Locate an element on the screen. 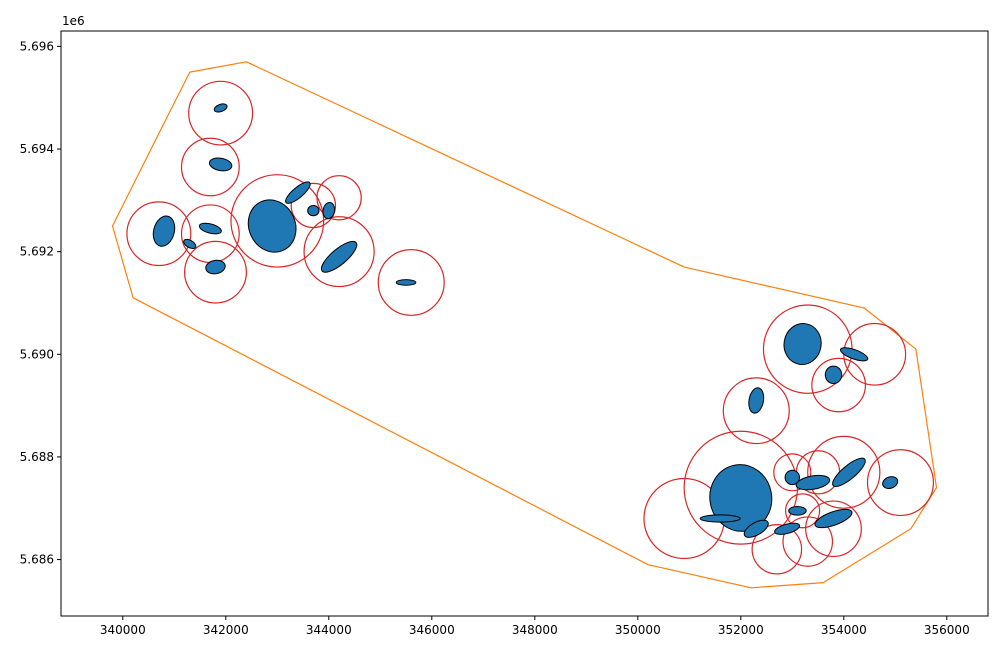 Image resolution: width=1008 pixels, height=650 pixels. x-tick-label: 356000 is located at coordinates (947, 630).